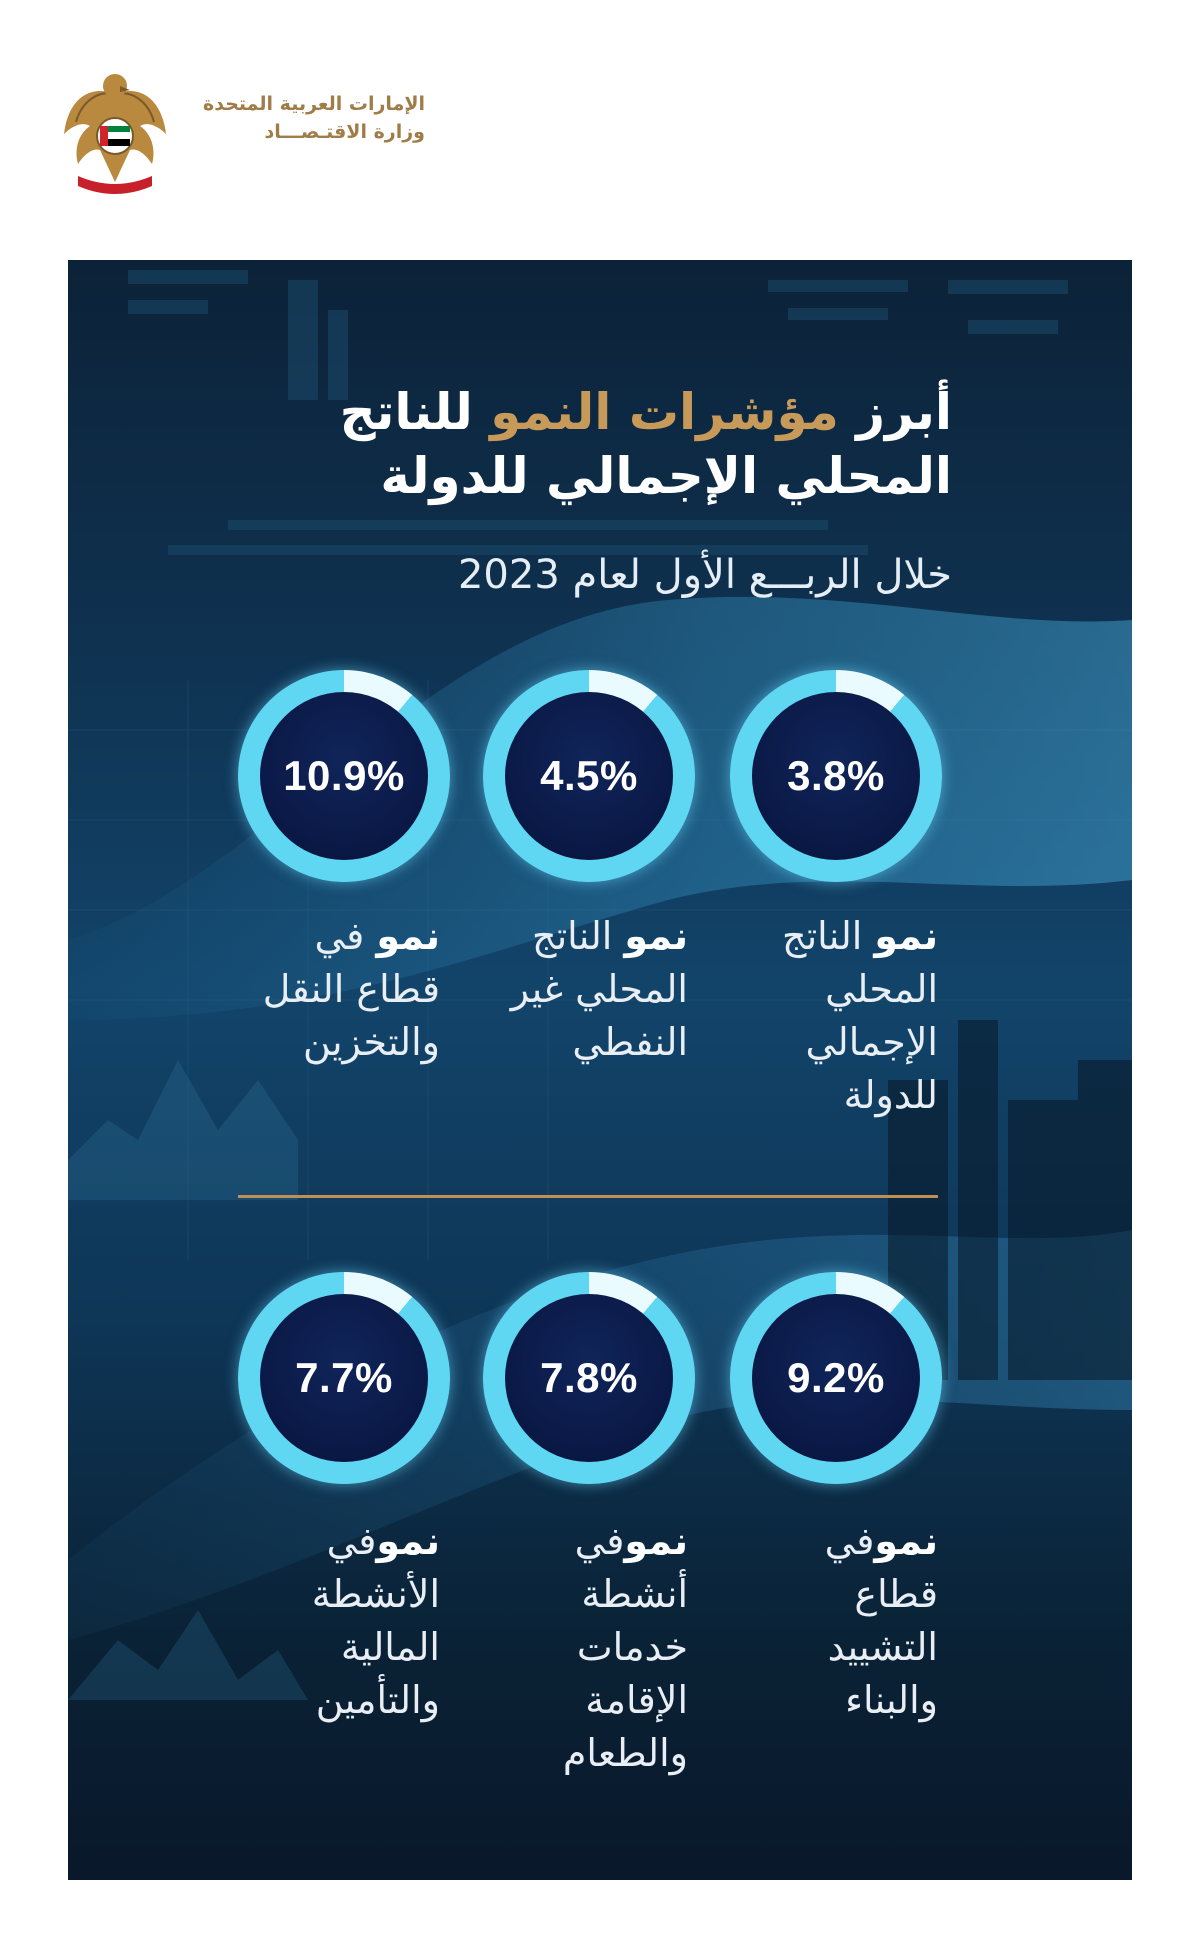 The width and height of the screenshot is (1200, 1944). What do you see at coordinates (351, 989) in the screenshot?
I see `label-text: في قطاع النقل والتخزين` at bounding box center [351, 989].